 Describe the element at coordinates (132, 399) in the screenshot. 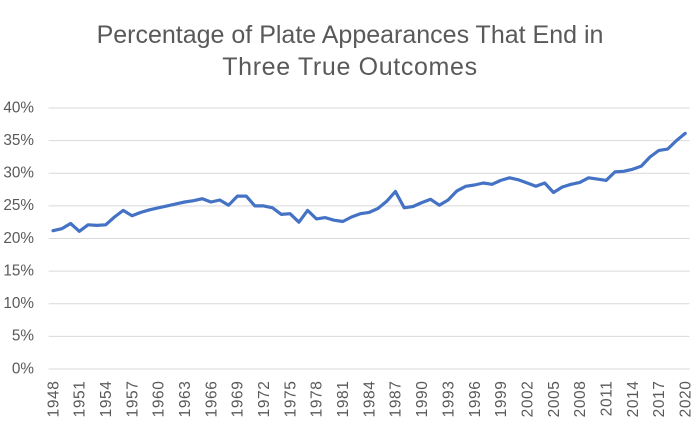

I see `svg-text: 1957` at that location.